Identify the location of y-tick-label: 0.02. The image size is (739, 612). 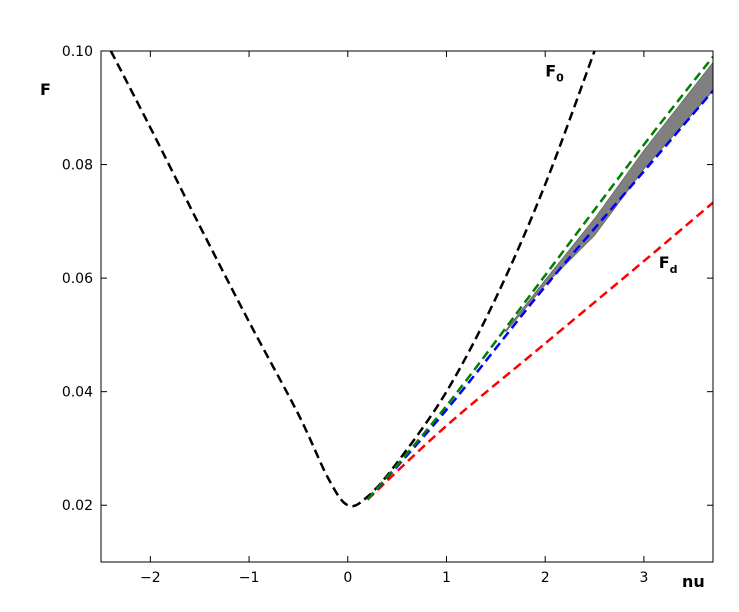
(77, 506).